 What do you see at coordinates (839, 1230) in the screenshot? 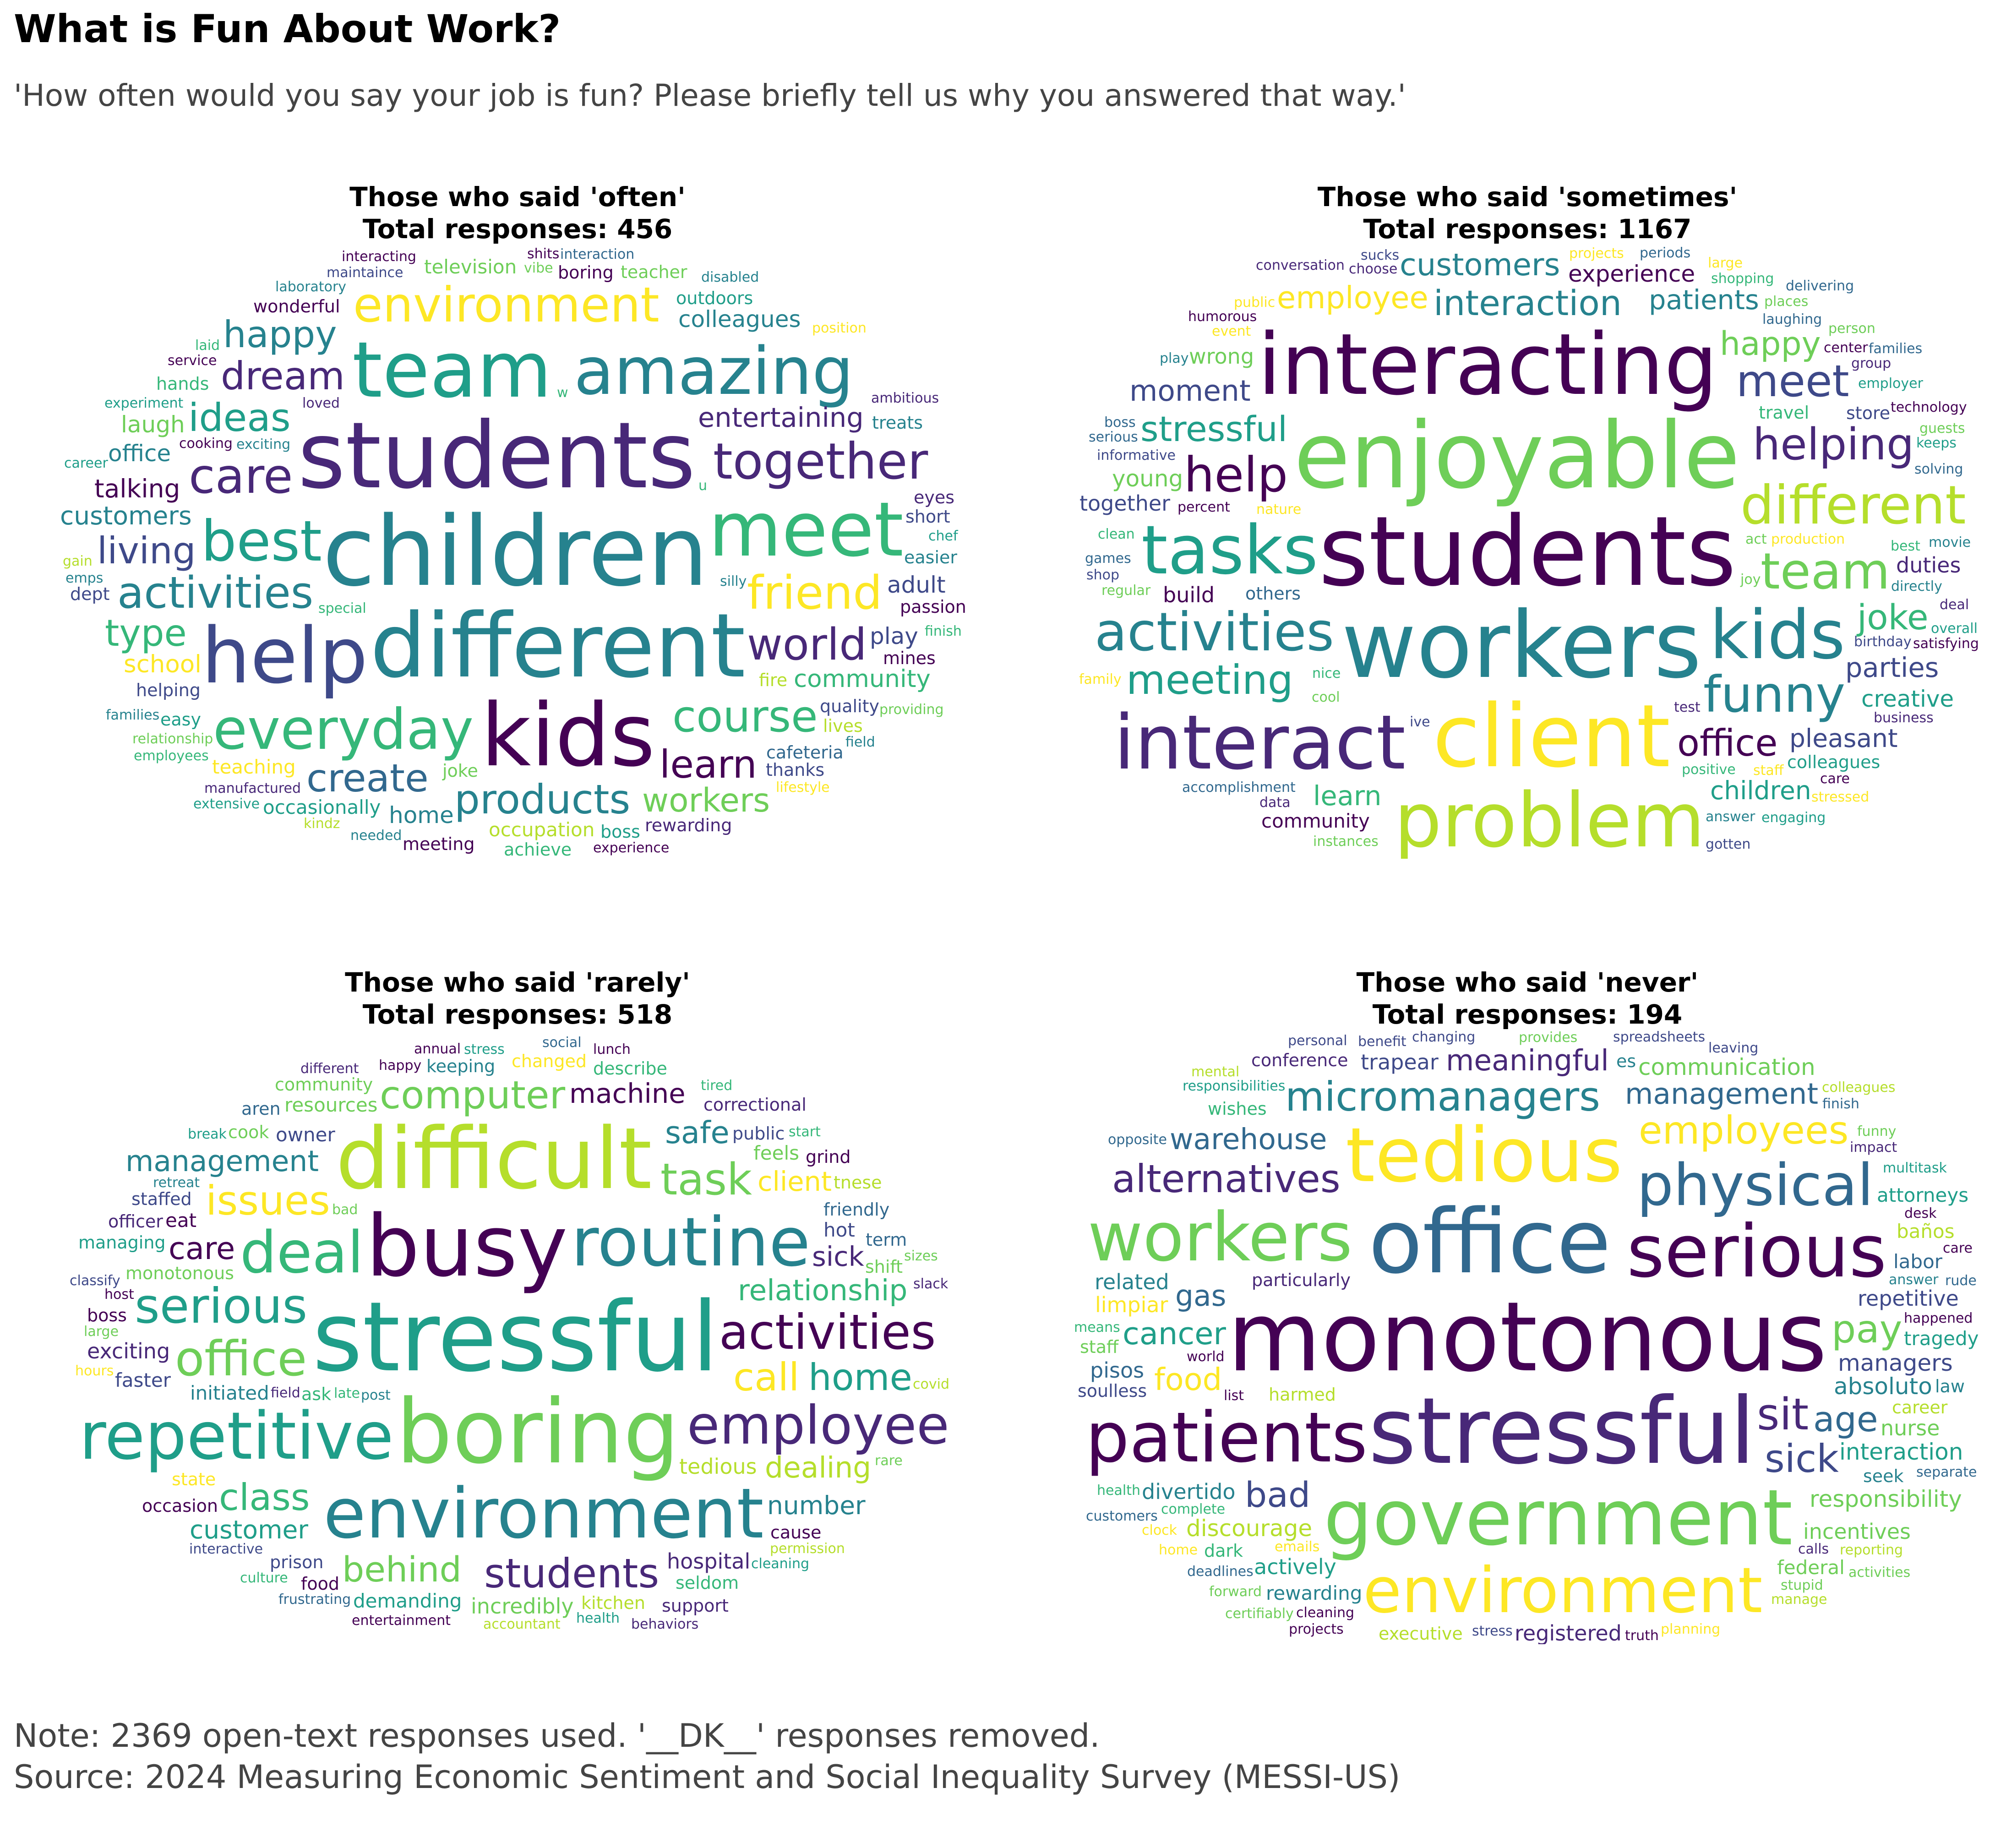
I see `cloud-word: hot` at bounding box center [839, 1230].